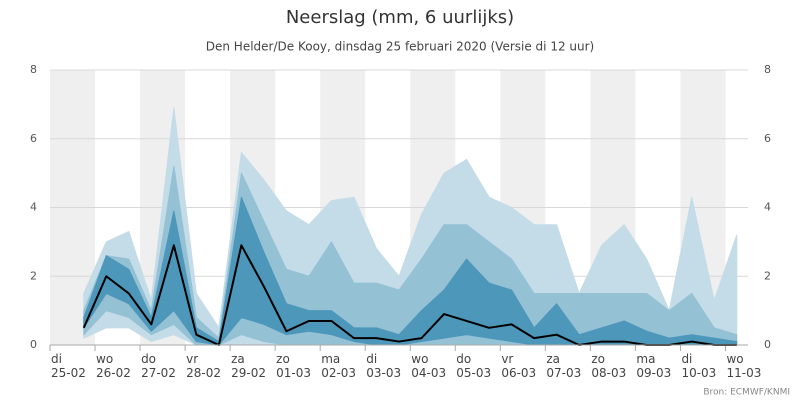 This screenshot has width=800, height=400. What do you see at coordinates (699, 366) in the screenshot?
I see `x-tick-label: di 10-03` at bounding box center [699, 366].